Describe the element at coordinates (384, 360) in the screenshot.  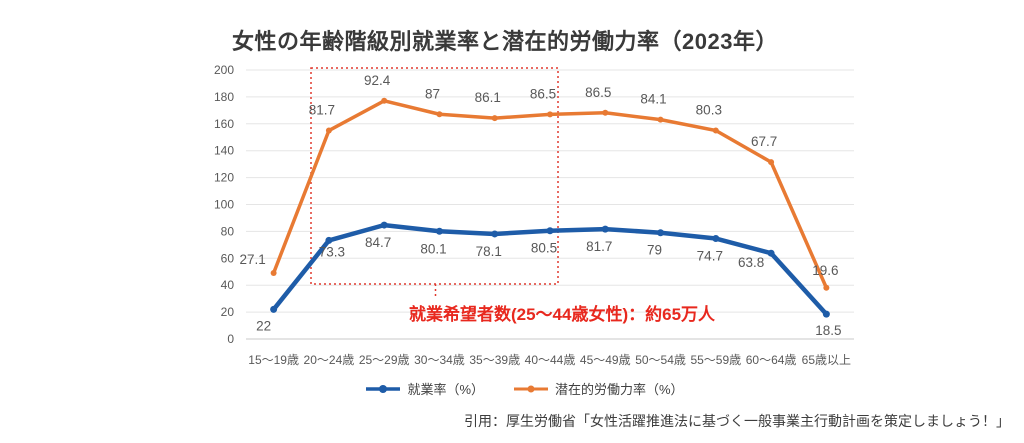
I see `x-axis-label: 25〜29歳` at that location.